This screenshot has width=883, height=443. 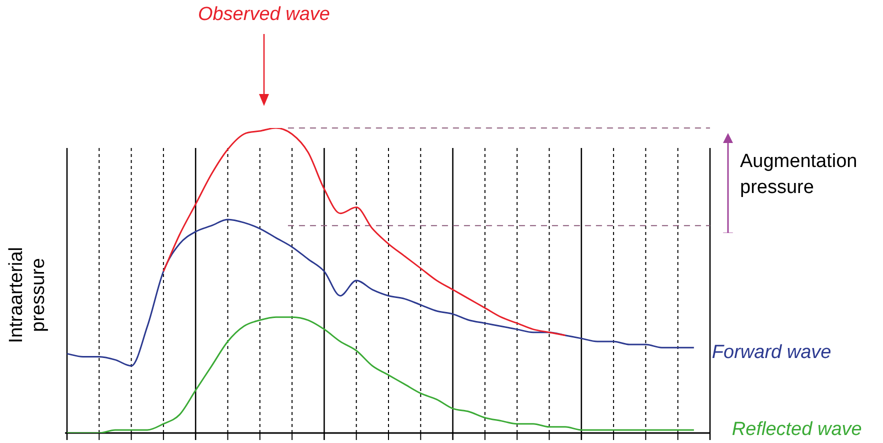 What do you see at coordinates (797, 429) in the screenshot?
I see `series-label: Reflected wave` at bounding box center [797, 429].